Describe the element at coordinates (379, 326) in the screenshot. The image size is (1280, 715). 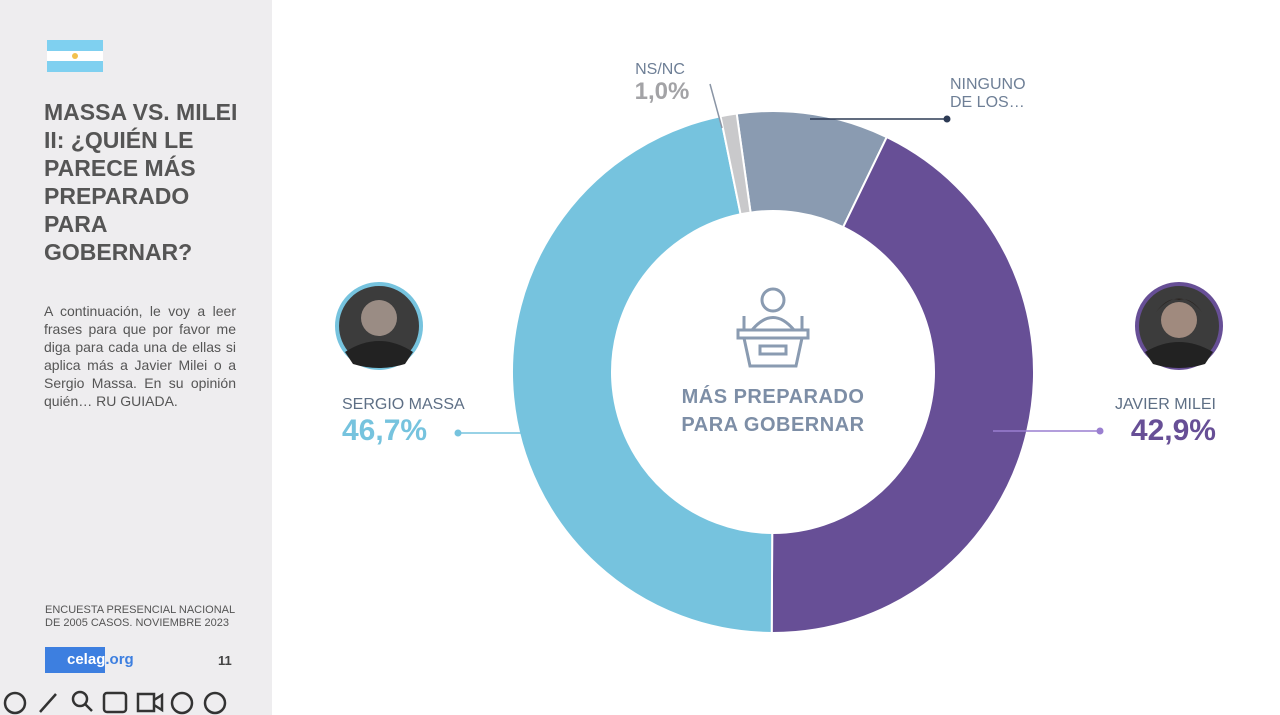
I see `photo-massa` at that location.